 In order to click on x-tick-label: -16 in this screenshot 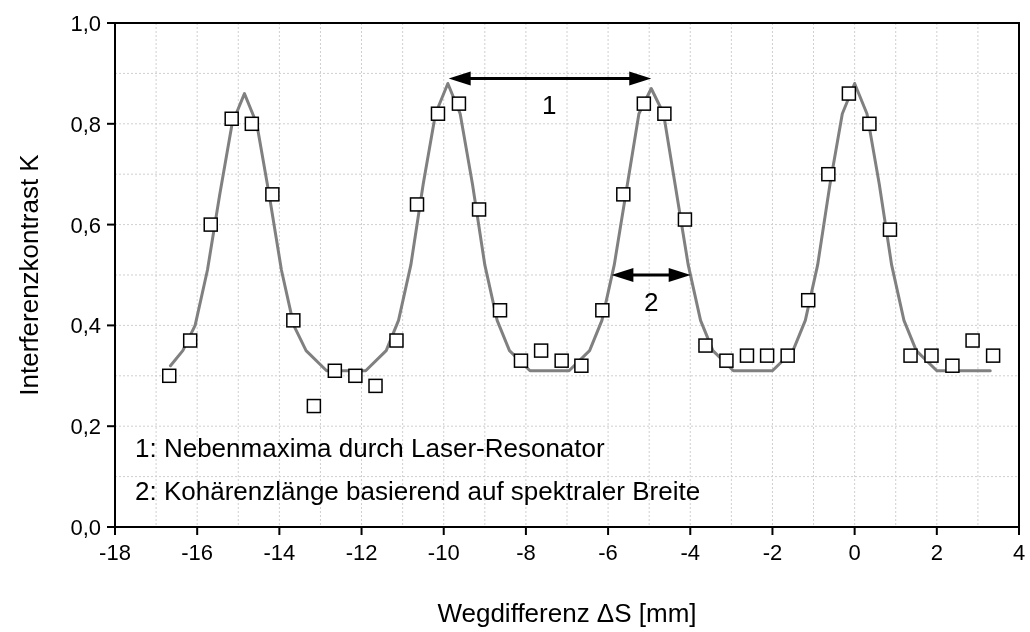, I will do `click(197, 552)`.